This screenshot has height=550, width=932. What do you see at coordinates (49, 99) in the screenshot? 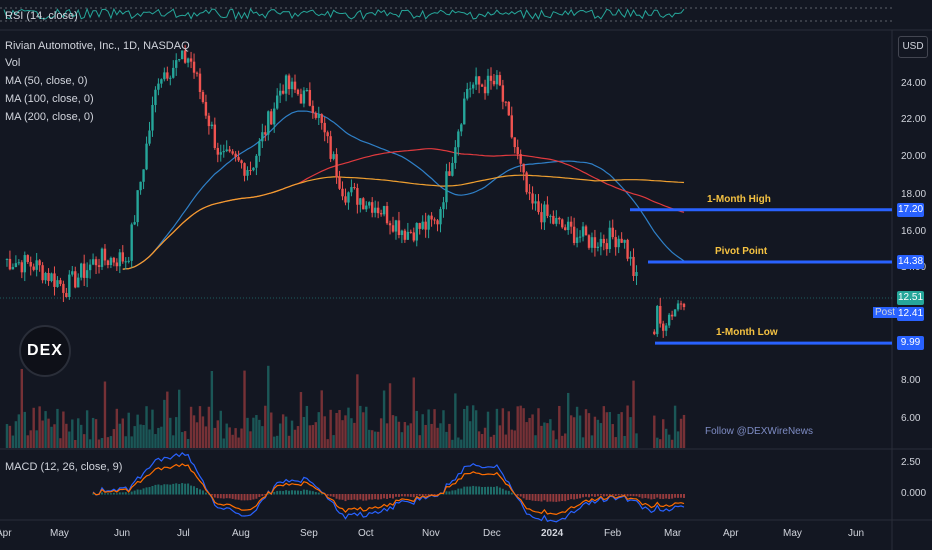
I see `legend-ma100: MA (100, close, 0)` at bounding box center [49, 99].